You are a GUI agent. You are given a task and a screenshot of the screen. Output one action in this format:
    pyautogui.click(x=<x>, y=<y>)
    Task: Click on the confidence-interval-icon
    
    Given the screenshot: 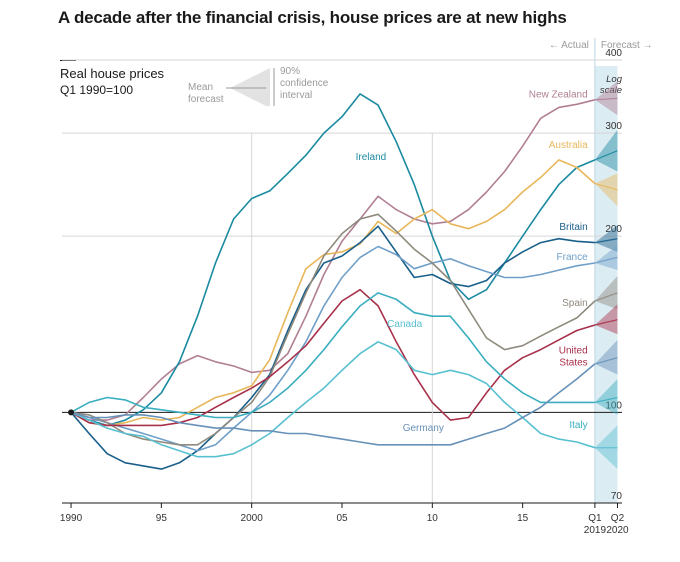 What is the action you would take?
    pyautogui.click(x=250, y=87)
    